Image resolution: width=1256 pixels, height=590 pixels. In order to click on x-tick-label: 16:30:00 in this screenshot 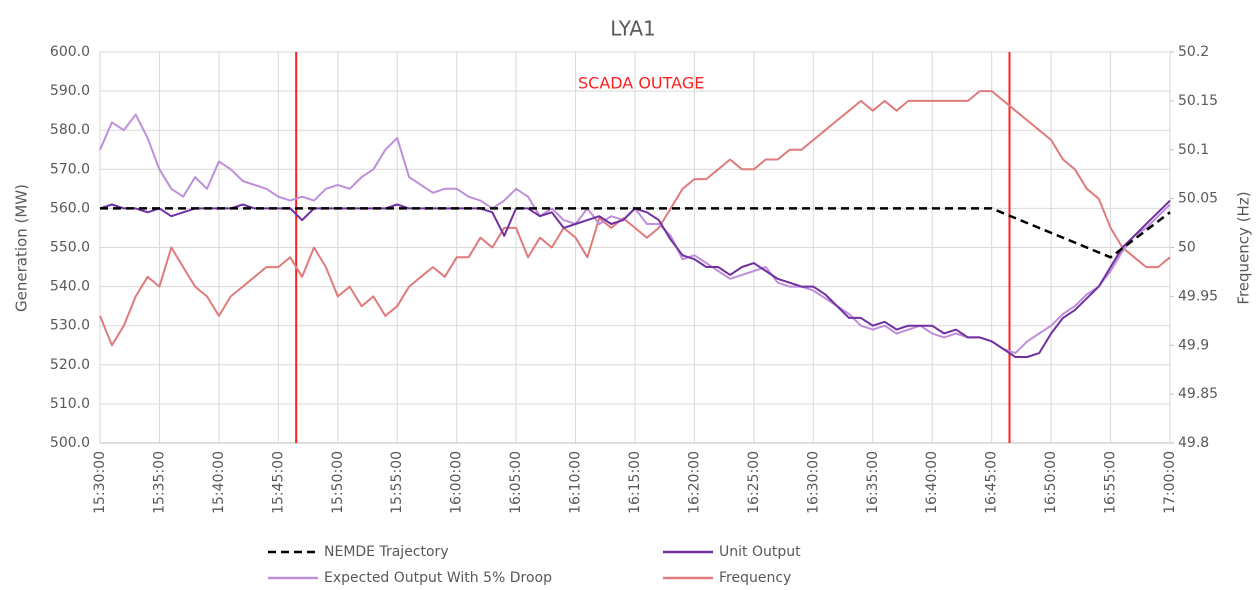, I will do `click(813, 482)`.